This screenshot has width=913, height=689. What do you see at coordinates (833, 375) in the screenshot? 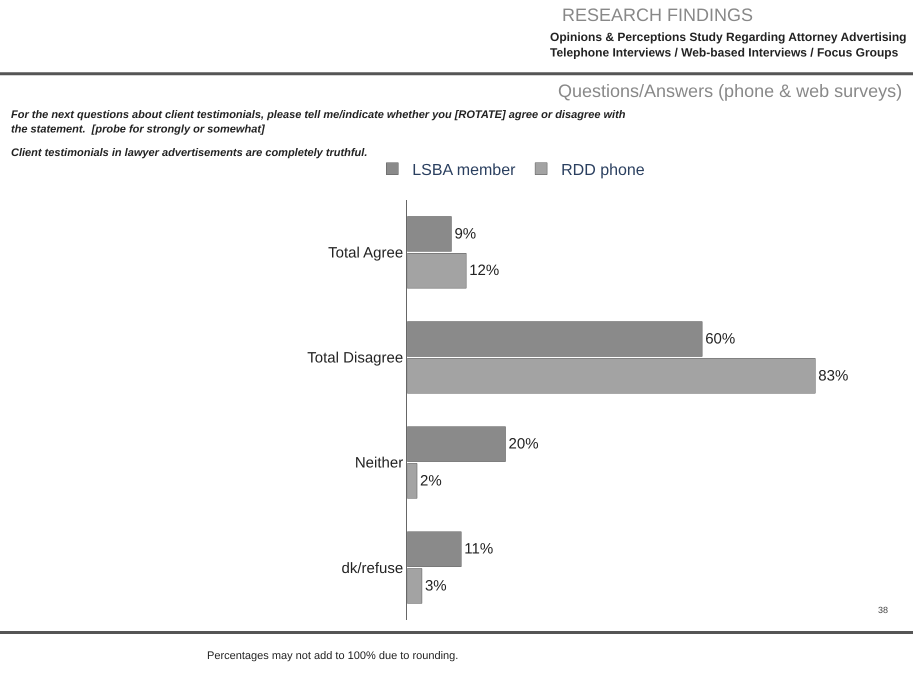
I see `data-label: 83%` at bounding box center [833, 375].